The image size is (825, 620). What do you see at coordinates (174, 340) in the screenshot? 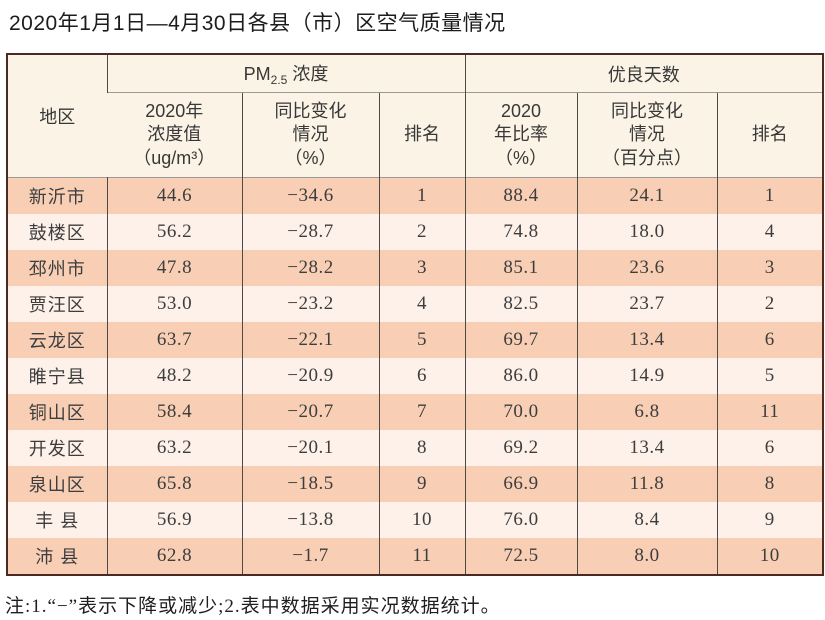
I see `cell-pm-value: 63.7` at bounding box center [174, 340].